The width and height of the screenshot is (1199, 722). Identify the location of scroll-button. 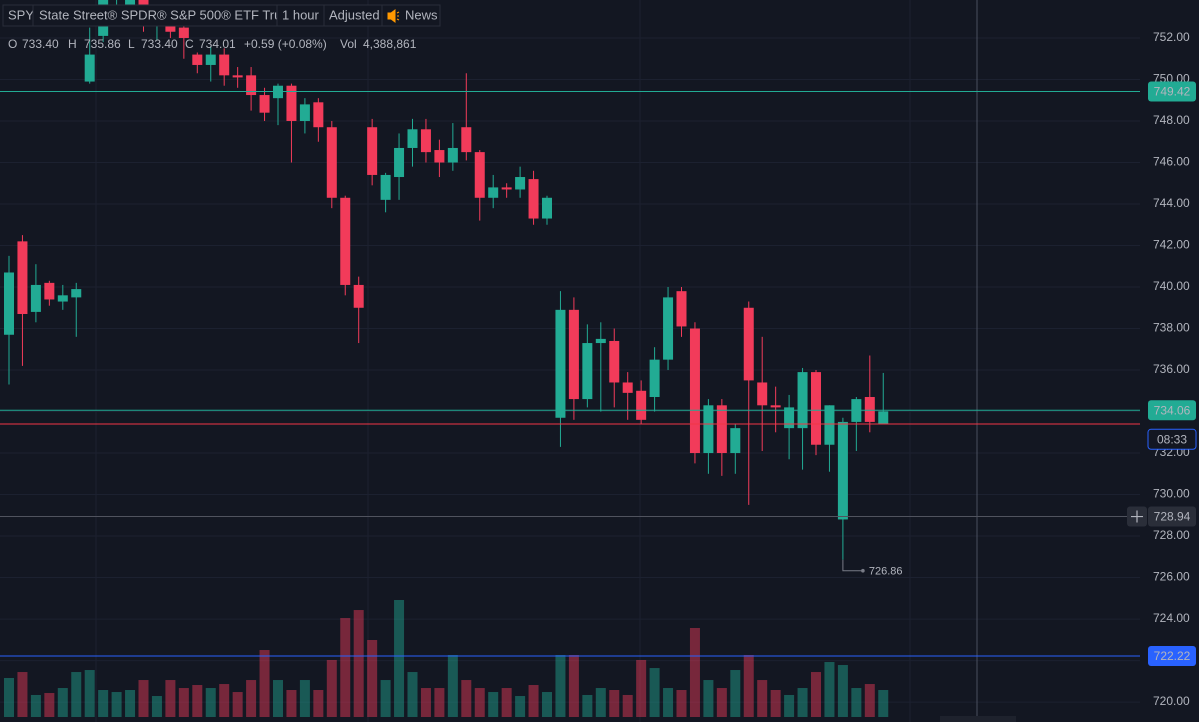
(978, 719).